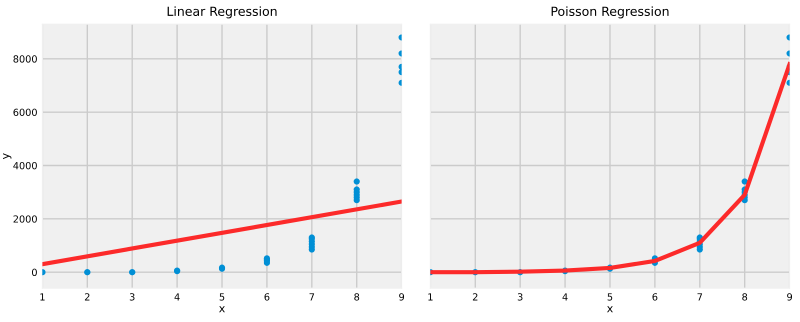  I want to click on y-tick-label: 4000, so click(25, 166).